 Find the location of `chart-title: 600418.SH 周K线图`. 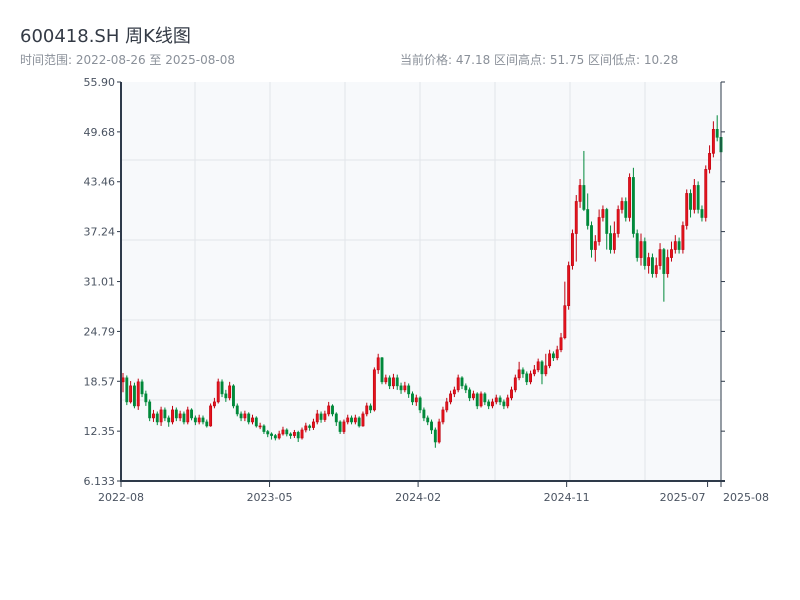

chart-title: 600418.SH 周K线图 is located at coordinates (105, 36).